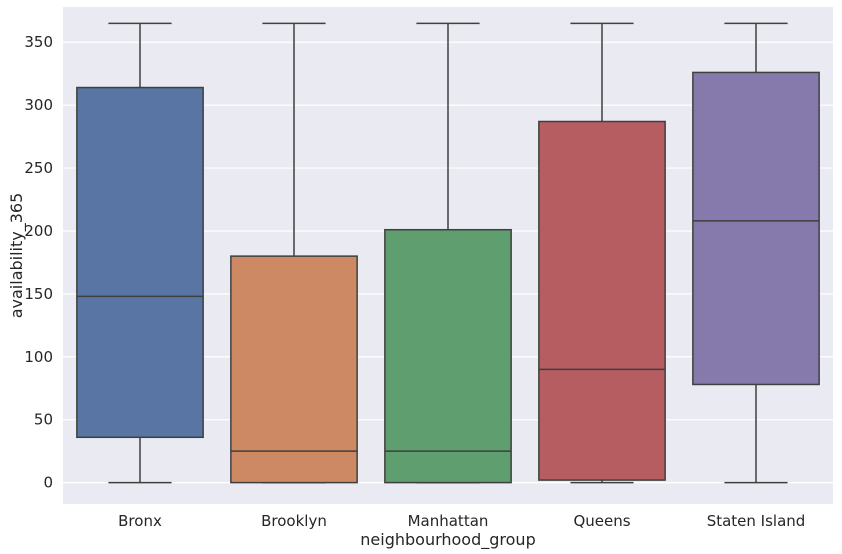 This screenshot has width=842, height=554. I want to click on x-tick-label: Bronx, so click(140, 521).